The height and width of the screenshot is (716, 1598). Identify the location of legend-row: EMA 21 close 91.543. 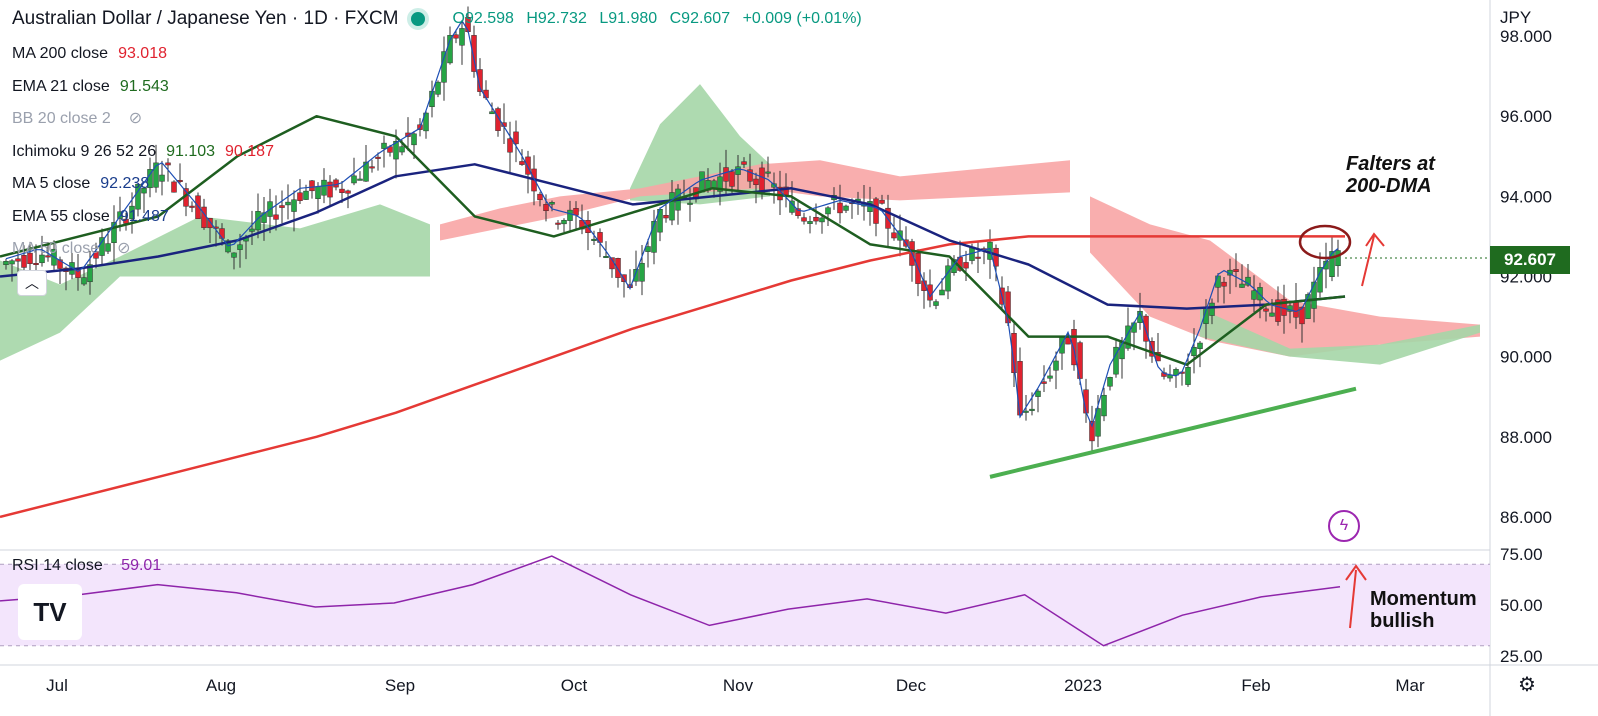
(148, 87).